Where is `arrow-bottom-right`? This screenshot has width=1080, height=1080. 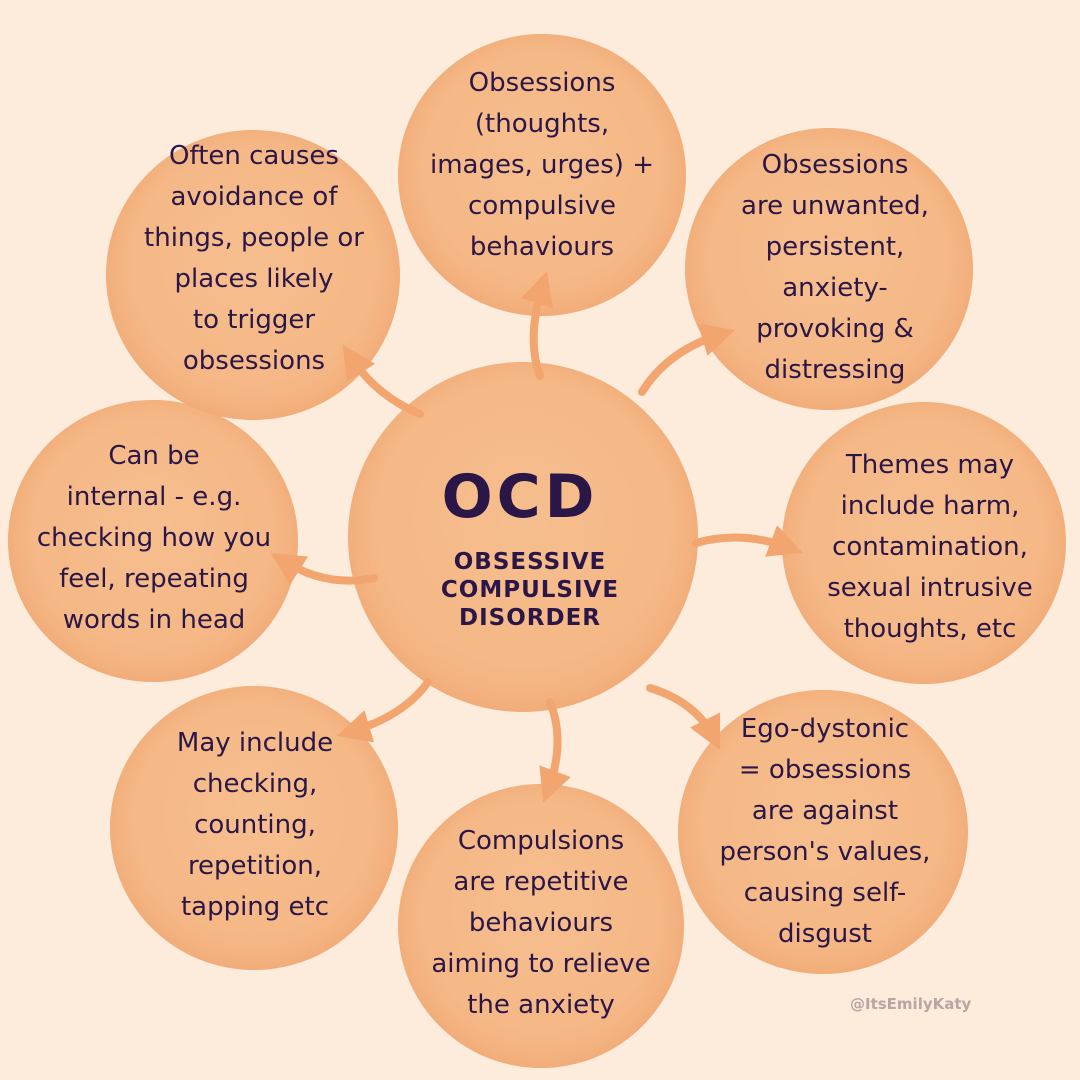
arrow-bottom-right is located at coordinates (683, 717).